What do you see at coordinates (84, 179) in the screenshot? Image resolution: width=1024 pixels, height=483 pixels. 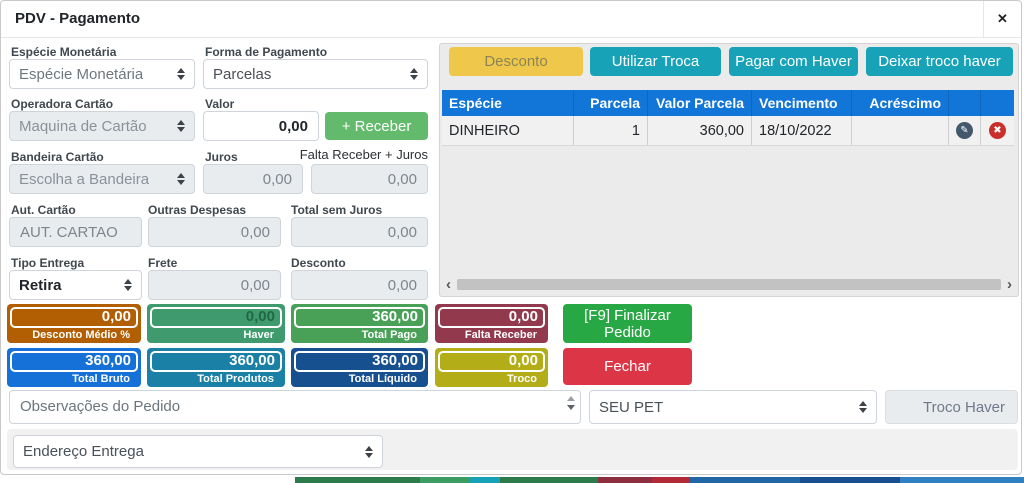 I see `bandeira-cartao-value: Escolha a Bandeira` at bounding box center [84, 179].